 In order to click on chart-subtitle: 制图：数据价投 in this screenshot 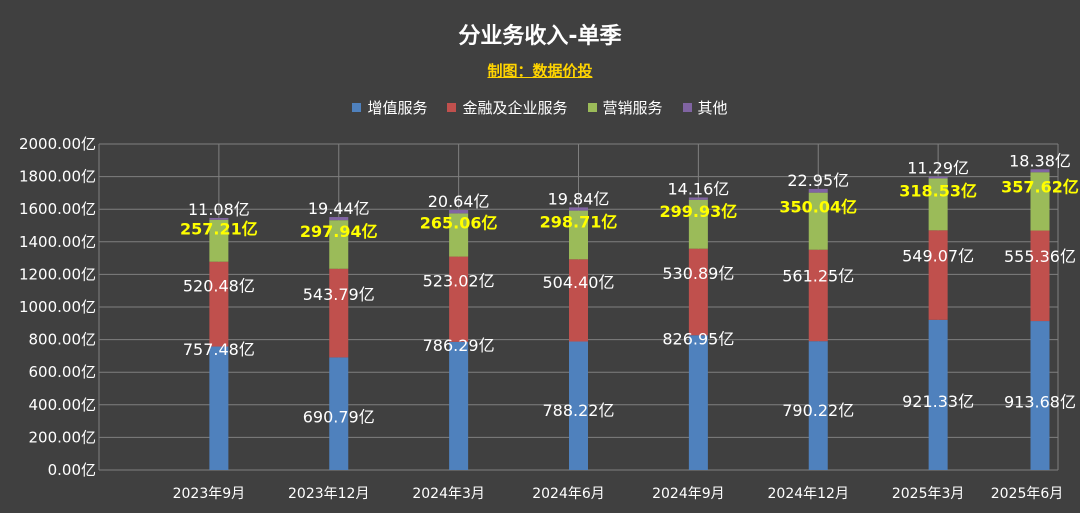, I will do `click(540, 71)`.